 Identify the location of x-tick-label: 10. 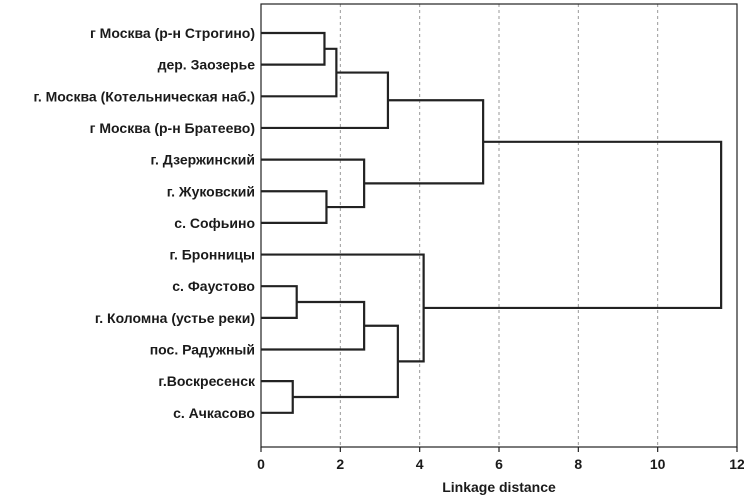
(658, 464).